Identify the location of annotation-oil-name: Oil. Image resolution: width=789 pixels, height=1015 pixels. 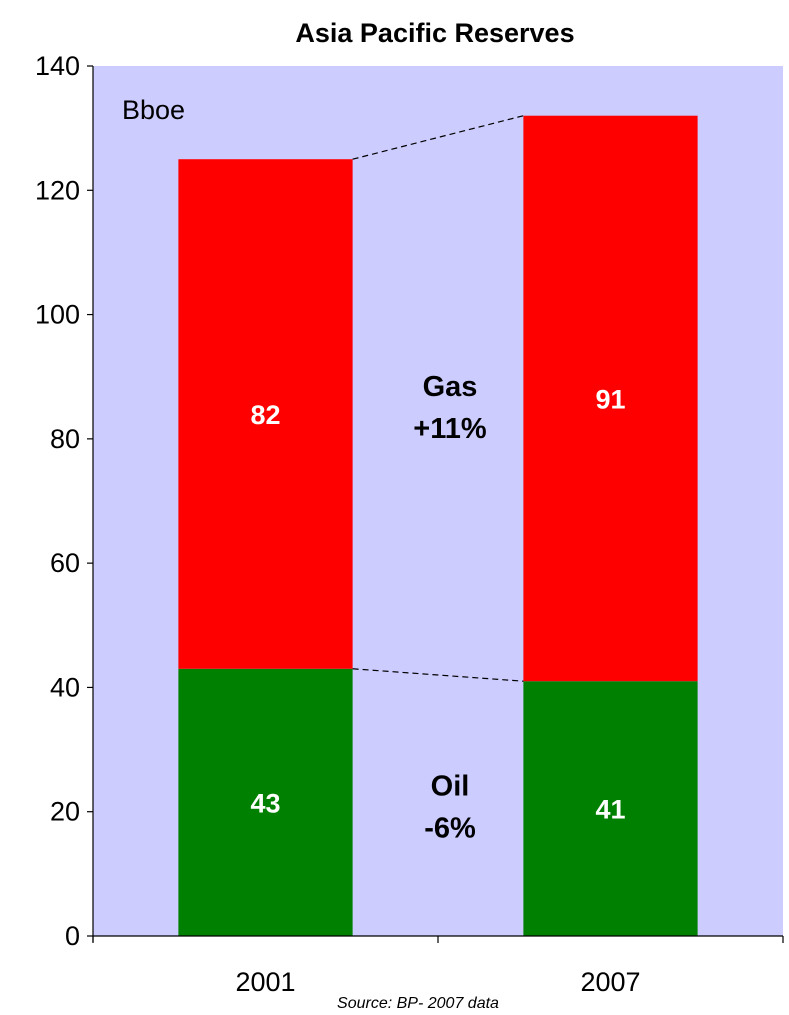
(450, 787).